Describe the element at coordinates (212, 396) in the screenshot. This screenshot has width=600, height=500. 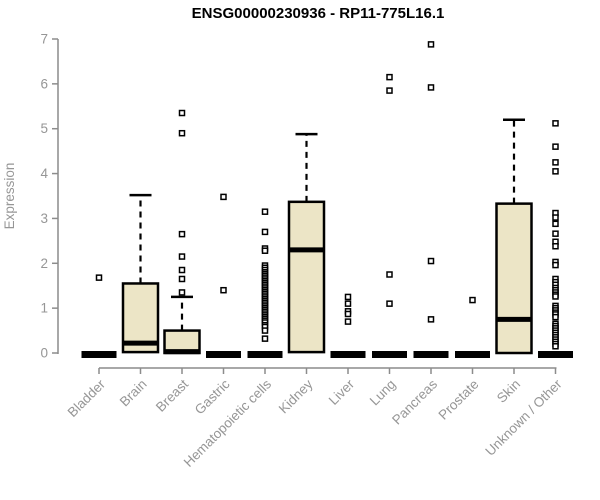
I see `x-tick-label: Gastric` at that location.